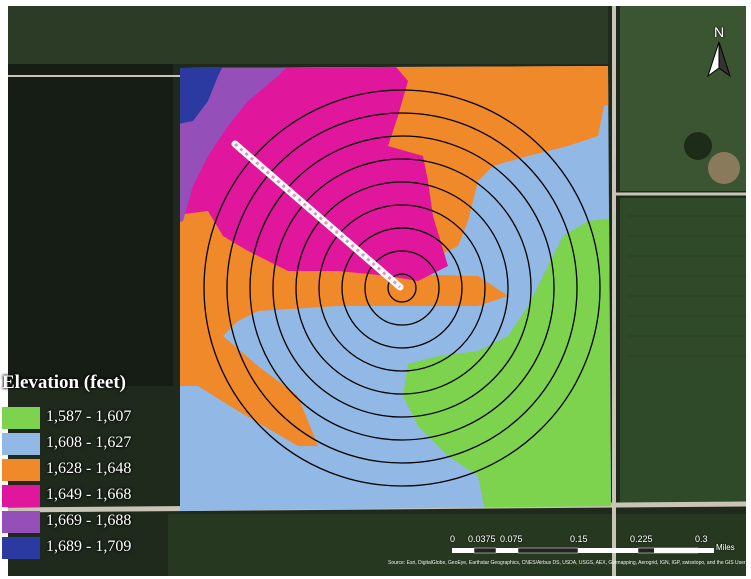 The image size is (751, 579). I want to click on imagery-field-nw-top, so click(308, 35).